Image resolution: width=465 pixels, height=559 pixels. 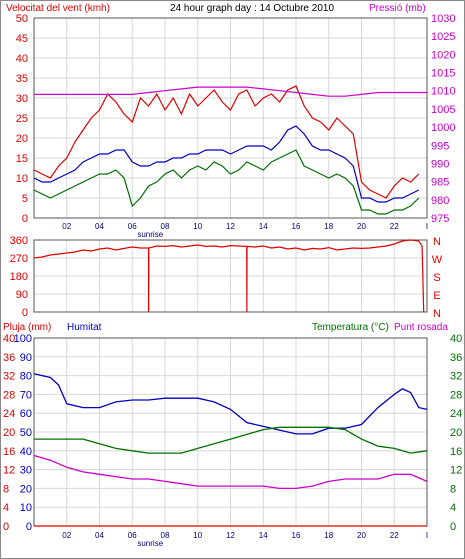 What do you see at coordinates (26, 452) in the screenshot?
I see `humidity-tick-label: 40` at bounding box center [26, 452].